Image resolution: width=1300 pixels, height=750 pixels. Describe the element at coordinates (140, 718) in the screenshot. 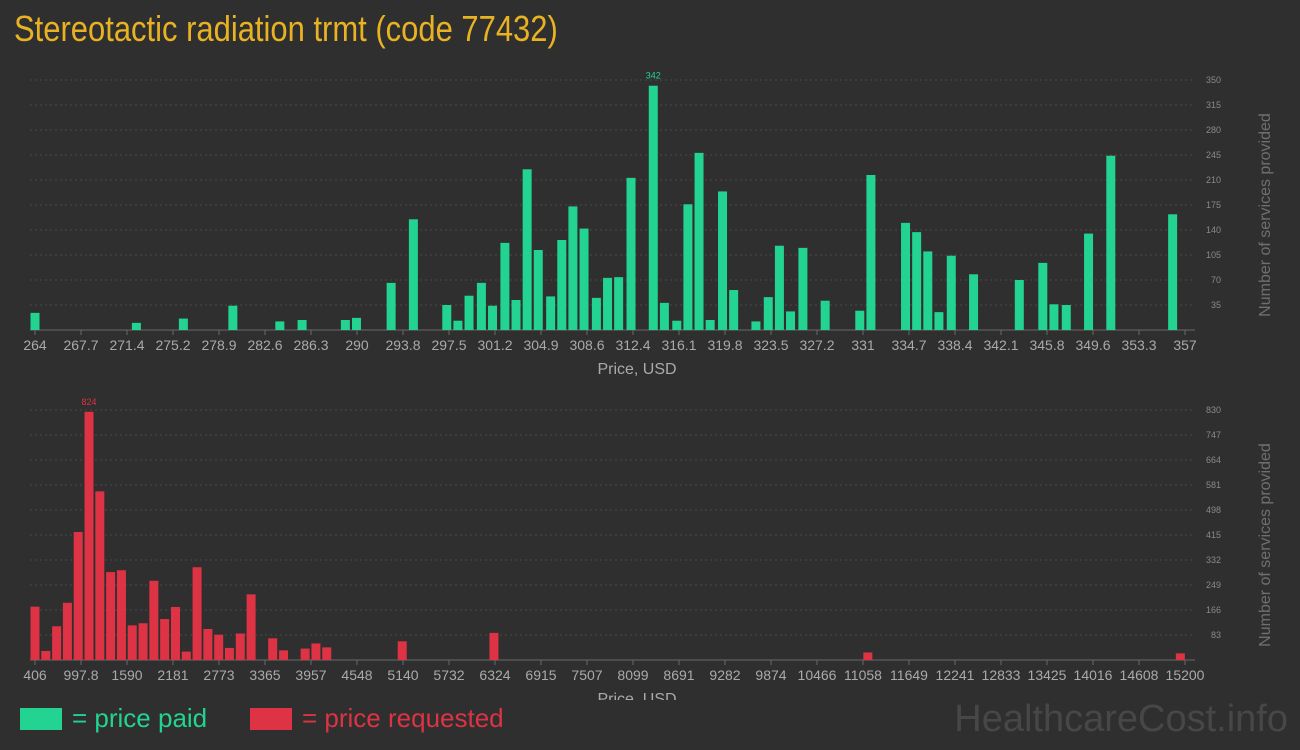

I see `legend-label-paid: = price paid` at that location.